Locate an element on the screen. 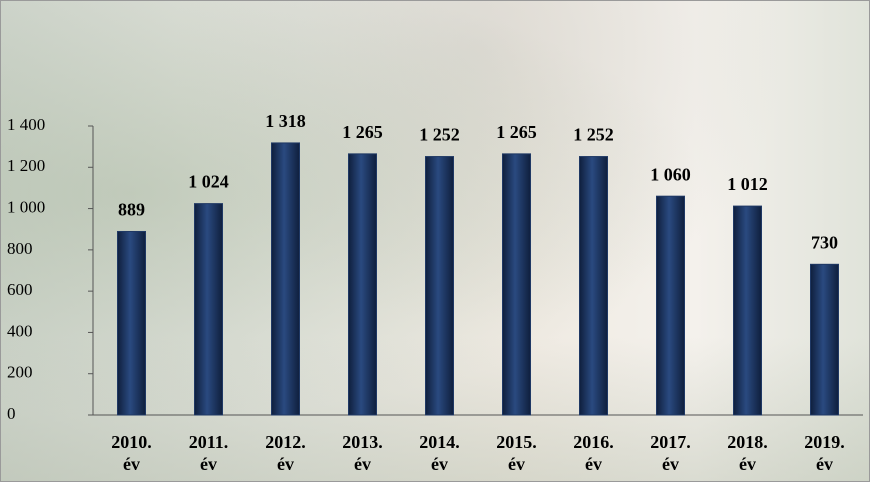  y-tick-label: 800 is located at coordinates (20, 248).